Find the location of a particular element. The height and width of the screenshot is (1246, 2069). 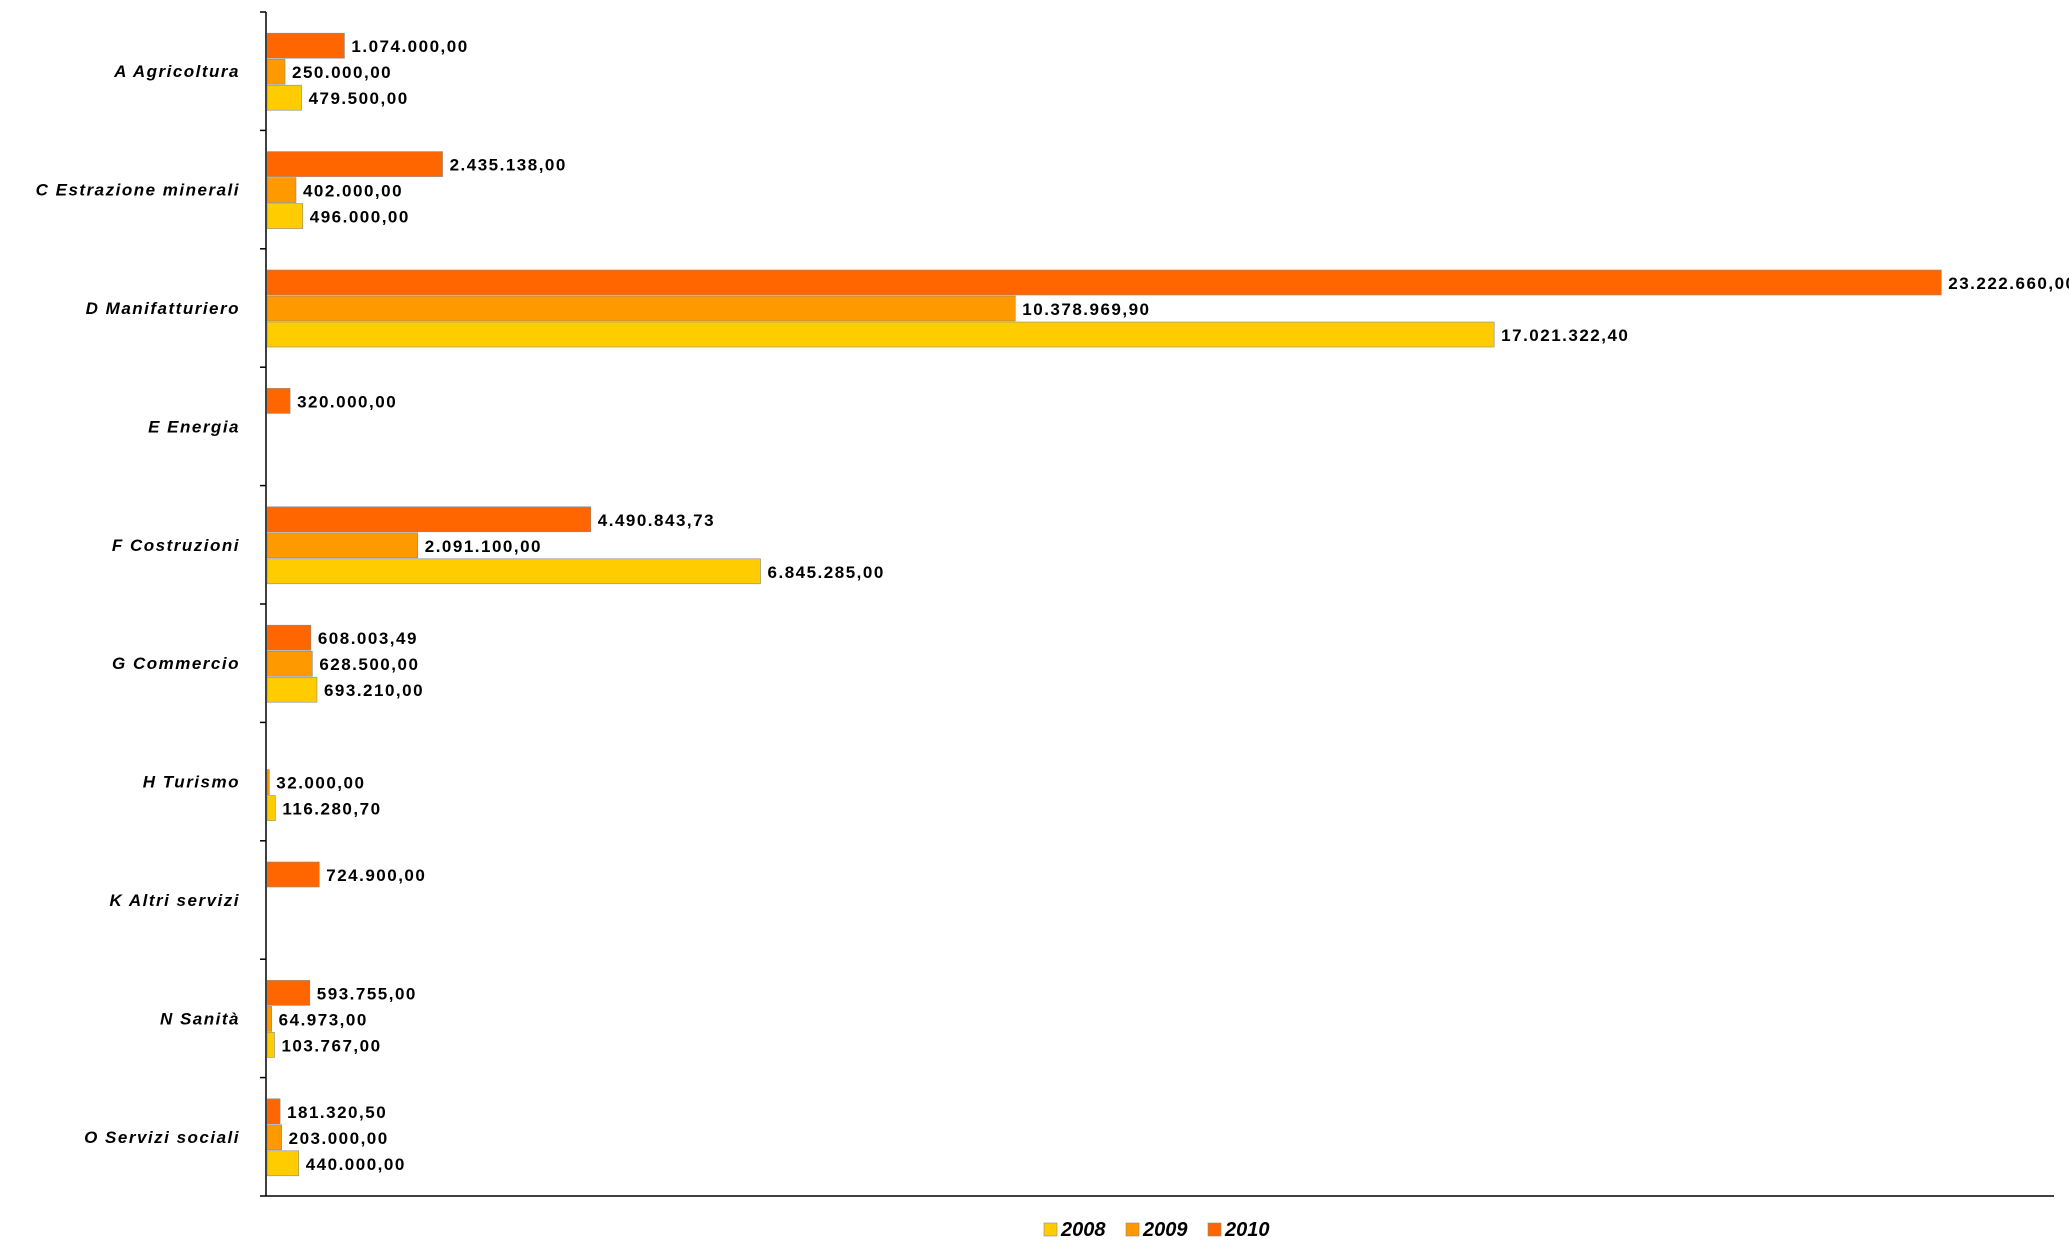

legend-swatch-2010 is located at coordinates (1214, 1229).